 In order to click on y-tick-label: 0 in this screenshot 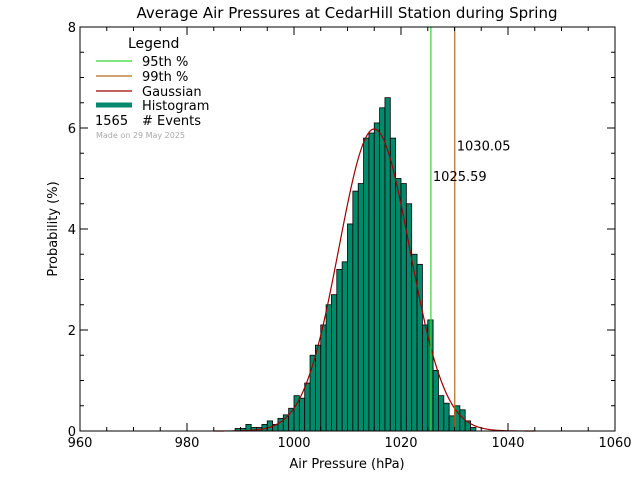, I will do `click(72, 432)`.